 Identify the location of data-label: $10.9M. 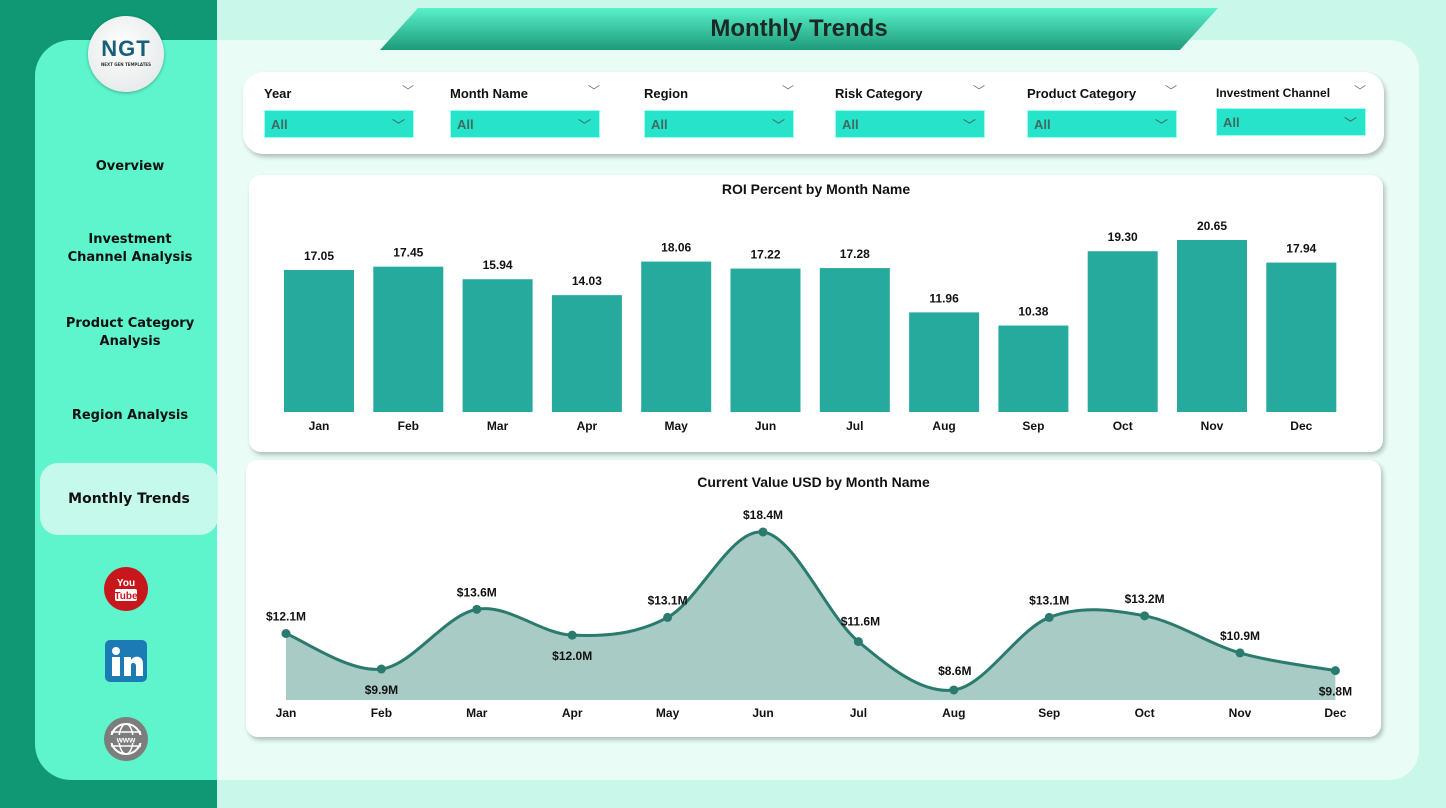
(1240, 636).